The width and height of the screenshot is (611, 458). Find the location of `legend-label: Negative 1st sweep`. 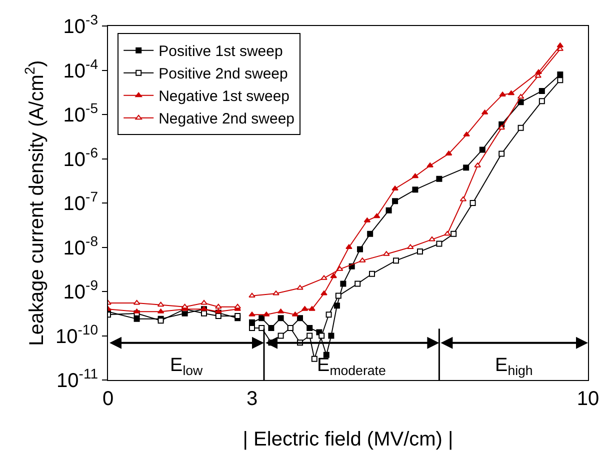

legend-label: Negative 1st sweep is located at coordinates (224, 97).